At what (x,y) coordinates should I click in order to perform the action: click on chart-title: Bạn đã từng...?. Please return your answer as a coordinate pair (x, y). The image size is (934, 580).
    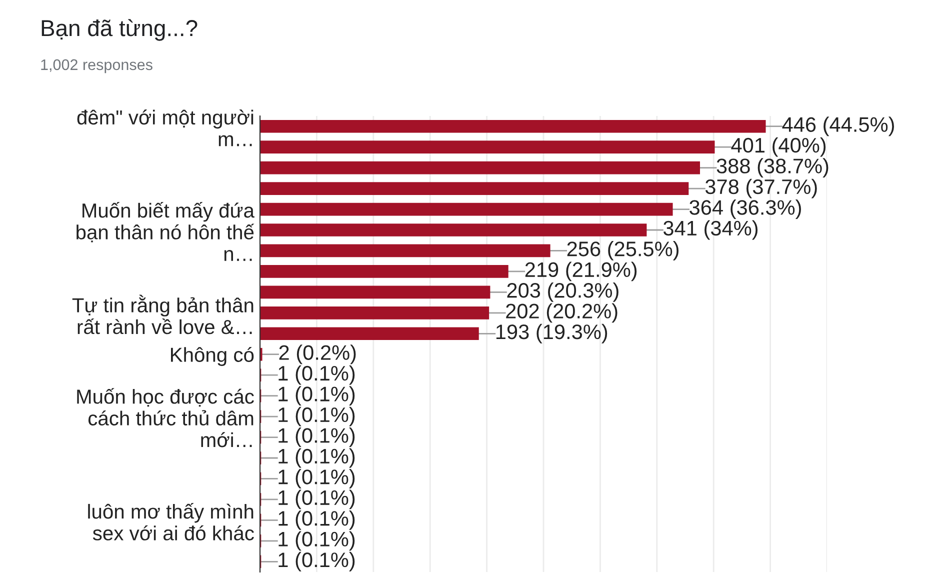
    Looking at the image, I should click on (120, 30).